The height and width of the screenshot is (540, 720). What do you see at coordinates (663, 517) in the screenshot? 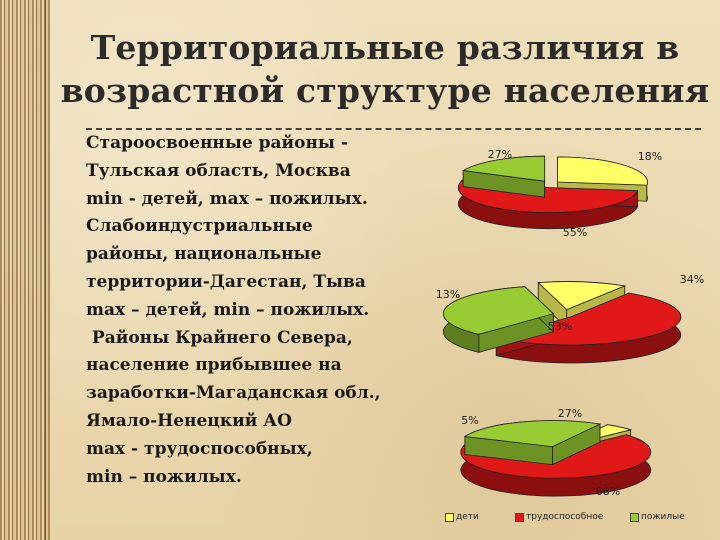
I see `legend-label-elderly: пожилые` at bounding box center [663, 517].